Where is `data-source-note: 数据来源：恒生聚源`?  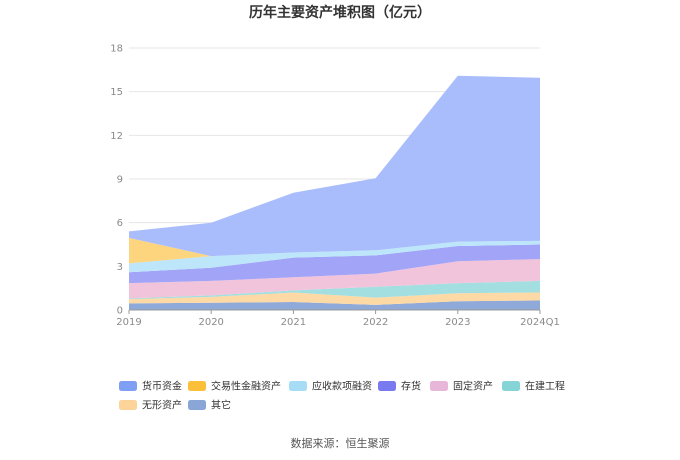 data-source-note: 数据来源：恒生聚源 is located at coordinates (340, 443).